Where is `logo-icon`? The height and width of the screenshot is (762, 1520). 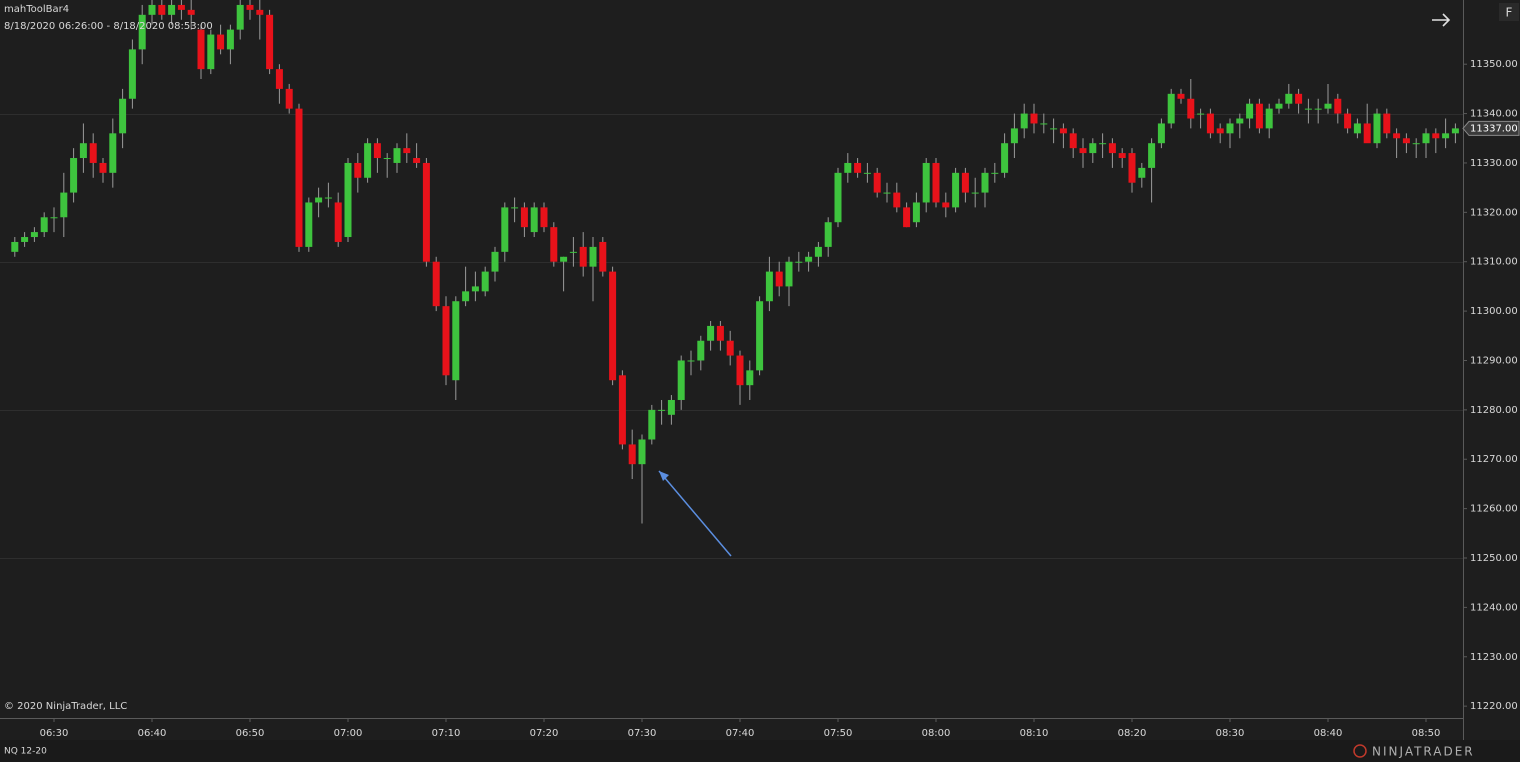
logo-icon is located at coordinates (1360, 751).